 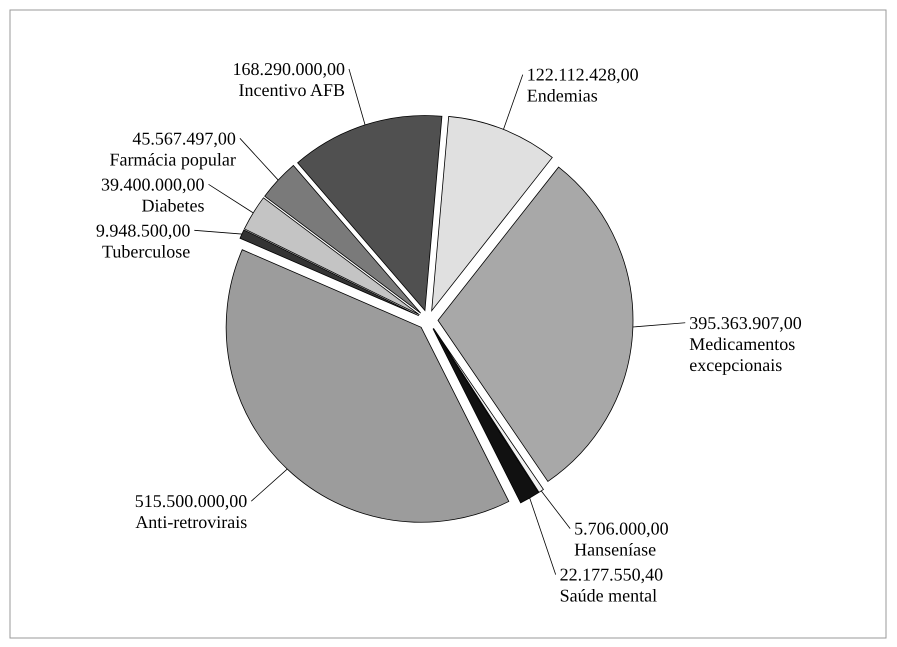 What do you see at coordinates (191, 501) in the screenshot?
I see `data-label: 515.500.000,00` at bounding box center [191, 501].